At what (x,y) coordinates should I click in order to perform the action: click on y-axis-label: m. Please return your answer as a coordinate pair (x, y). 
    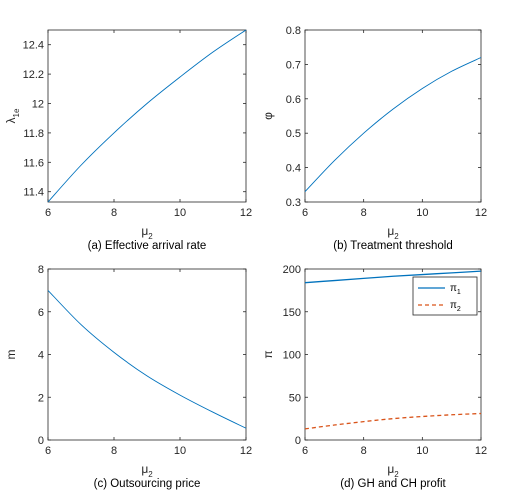
    Looking at the image, I should click on (11, 355).